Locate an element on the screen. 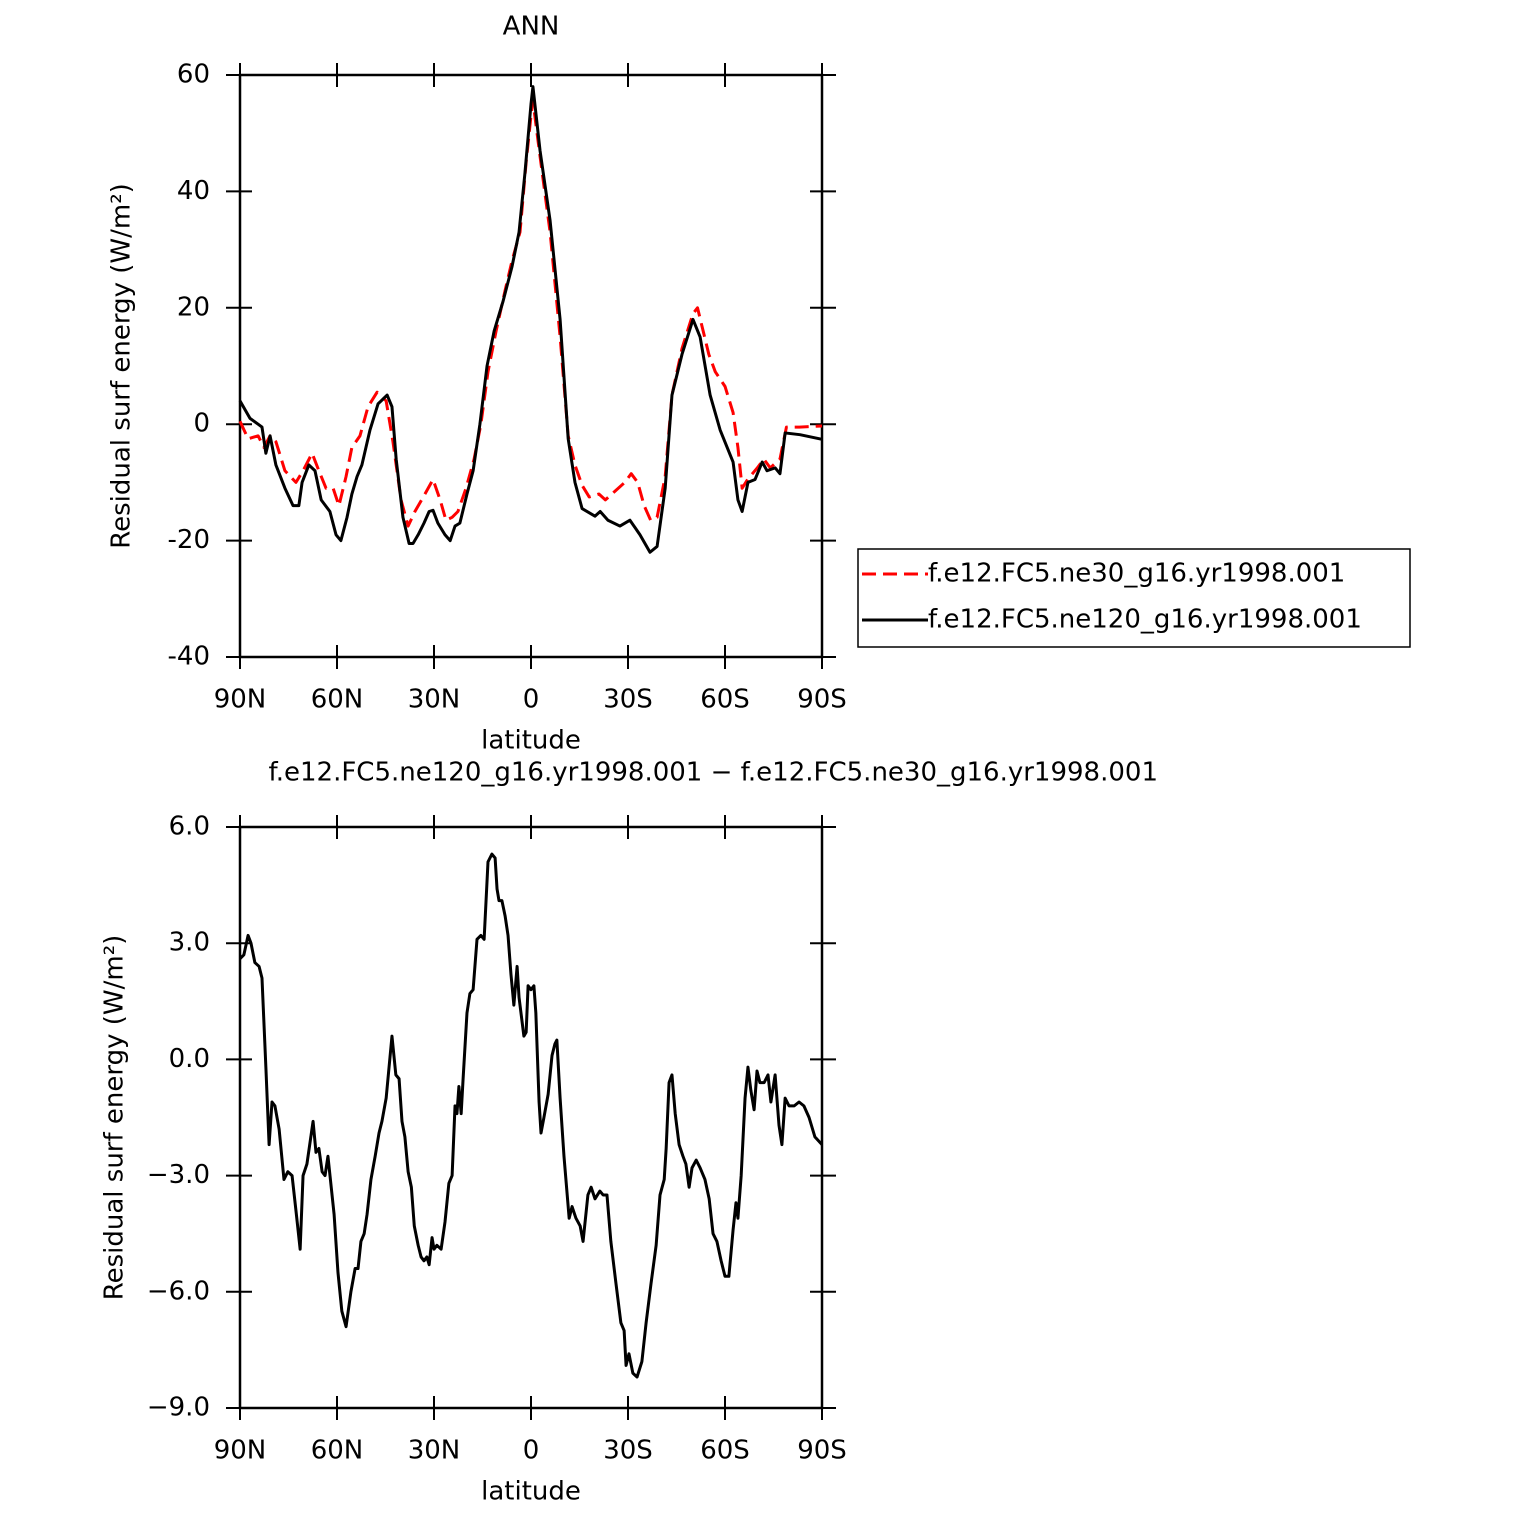 This screenshot has height=1513, width=1516. legend-box is located at coordinates (1134, 598).